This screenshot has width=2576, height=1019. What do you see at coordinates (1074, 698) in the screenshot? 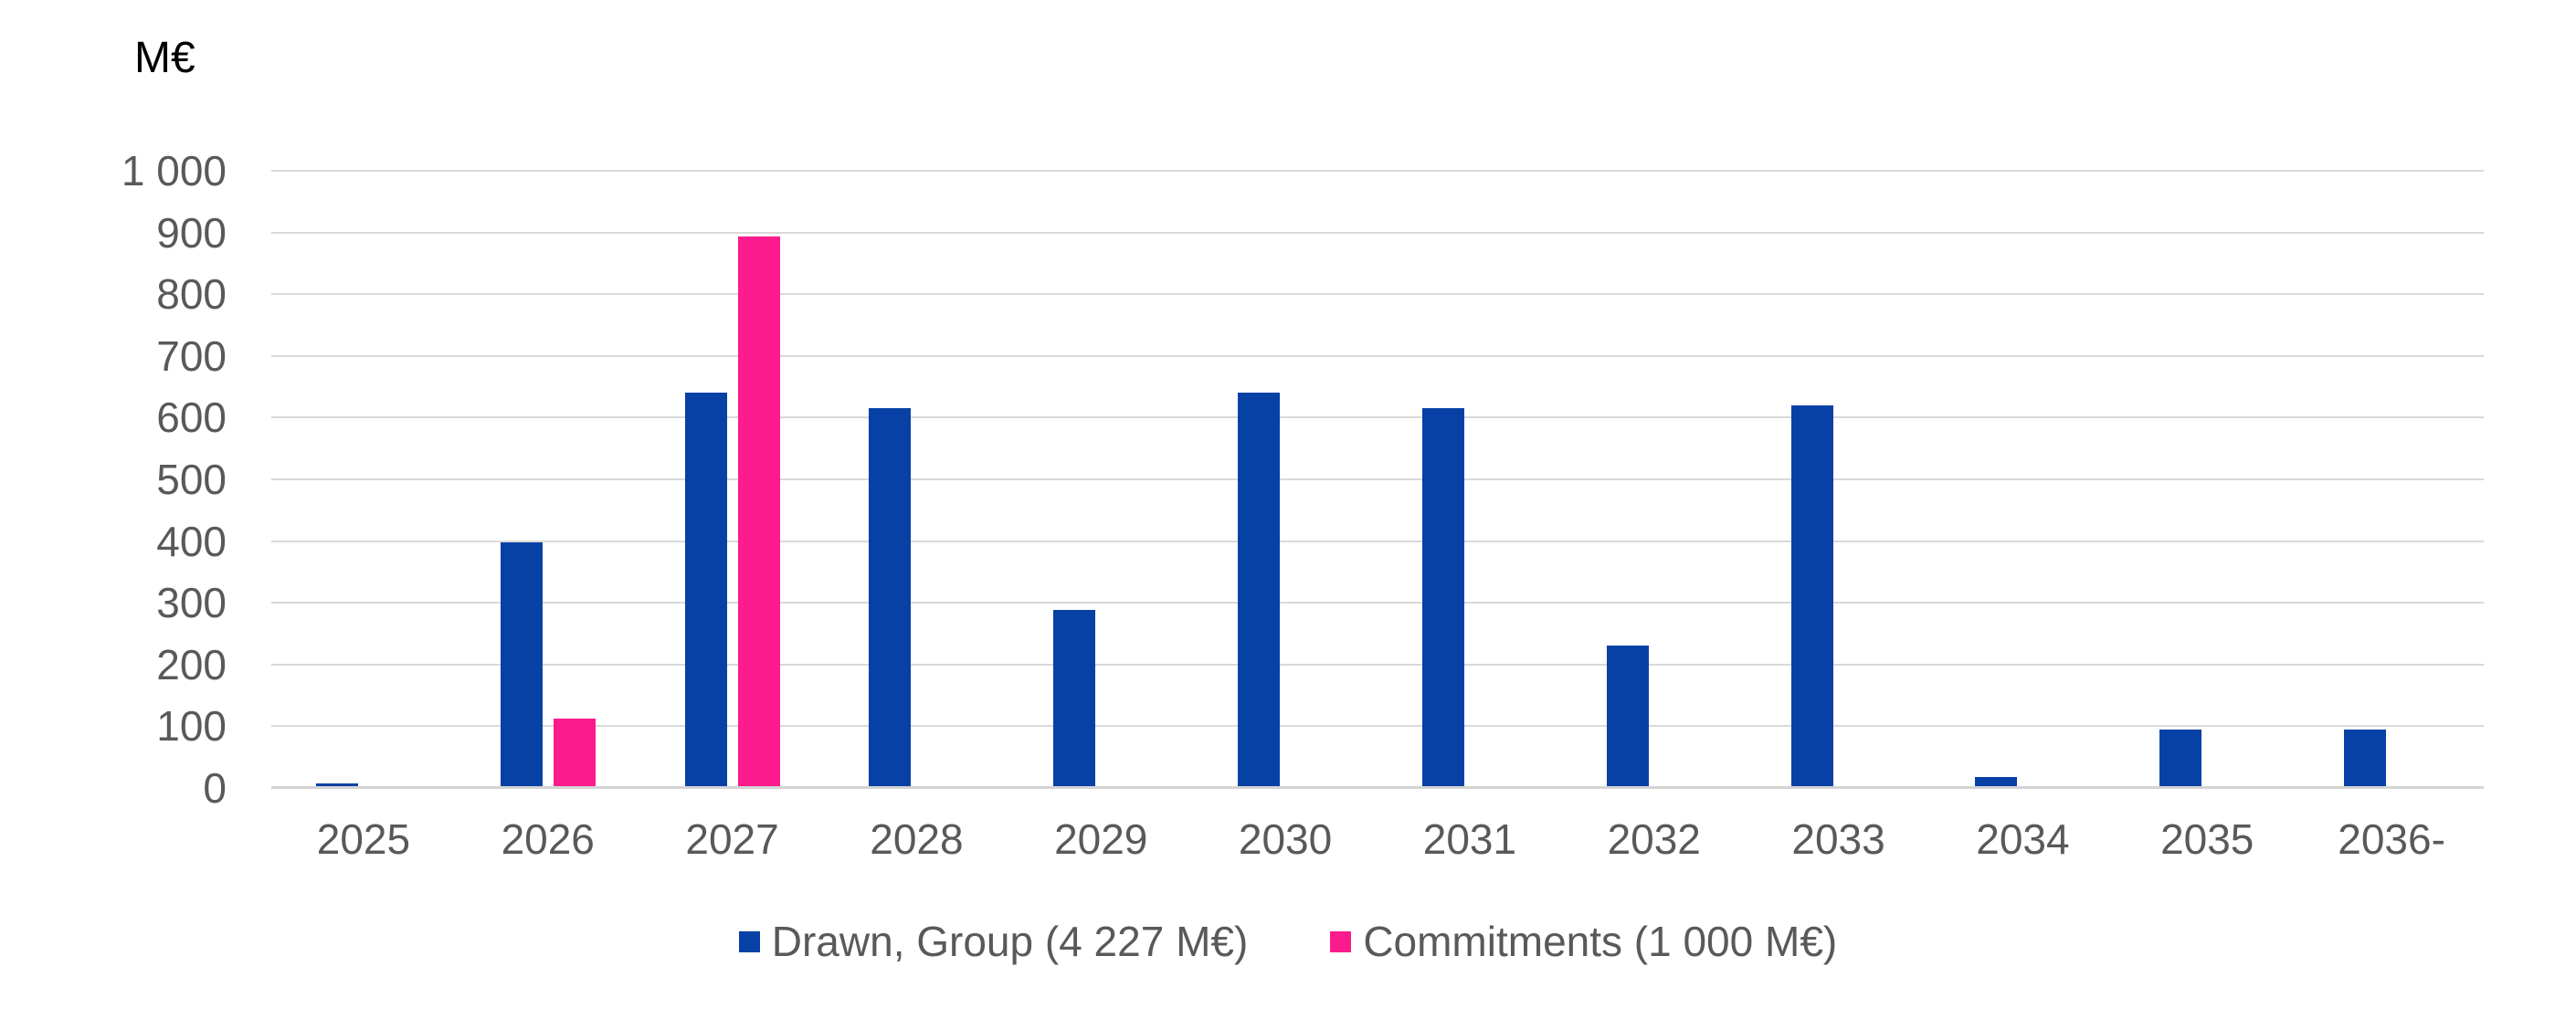
I see `bar-drawn-group-2029` at bounding box center [1074, 698].